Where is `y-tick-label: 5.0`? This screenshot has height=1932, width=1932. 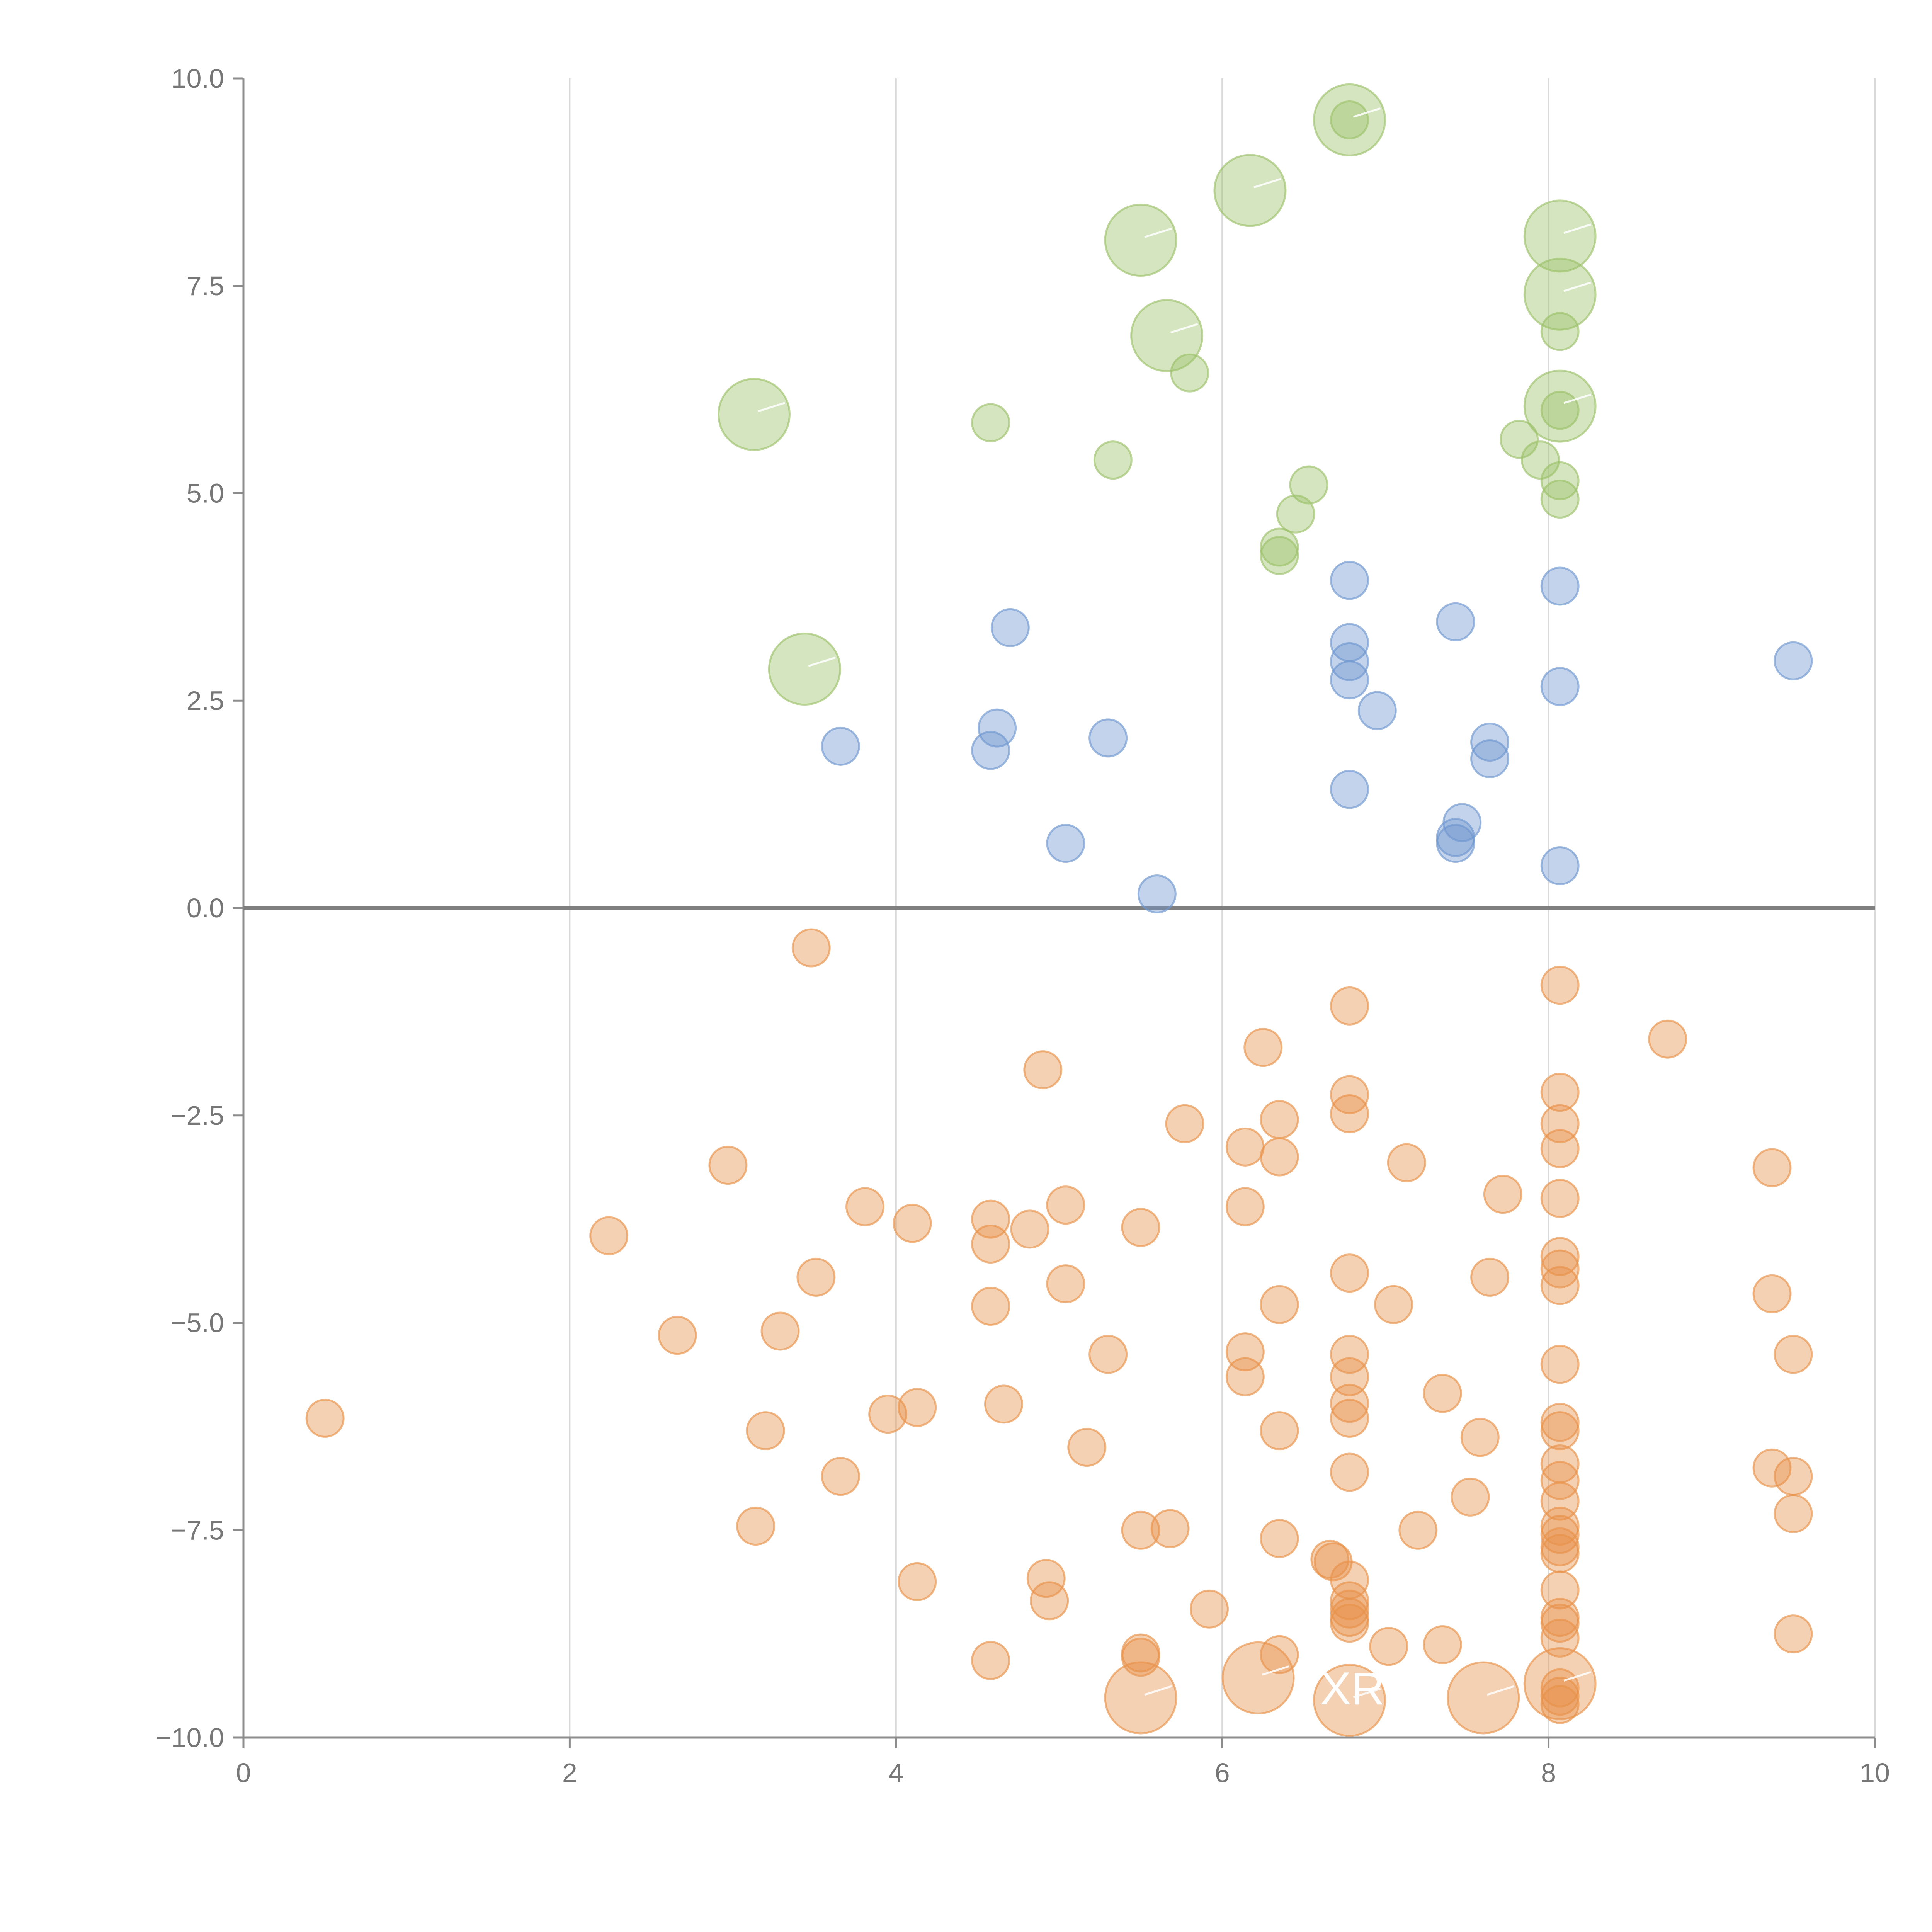 y-tick-label: 5.0 is located at coordinates (205, 493).